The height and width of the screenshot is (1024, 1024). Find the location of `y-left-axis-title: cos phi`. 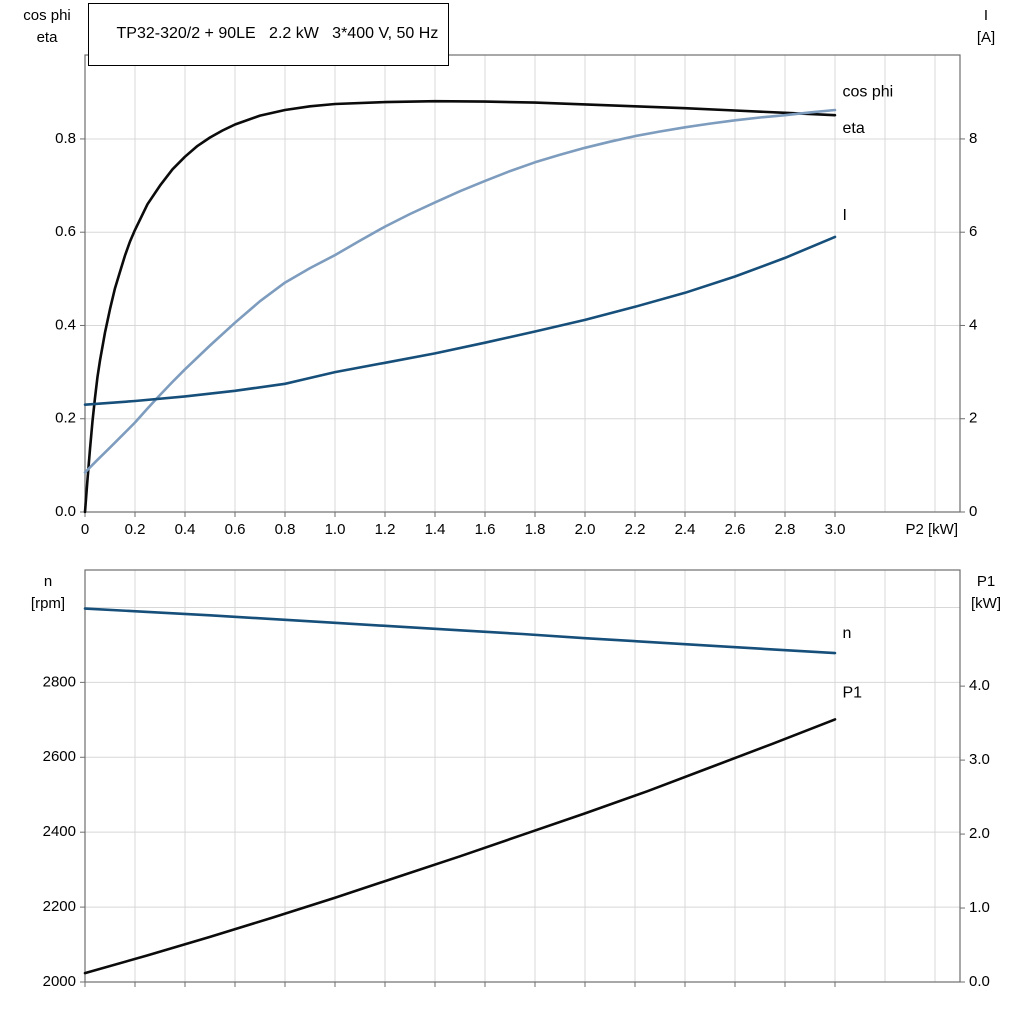

y-left-axis-title: cos phi is located at coordinates (47, 15).